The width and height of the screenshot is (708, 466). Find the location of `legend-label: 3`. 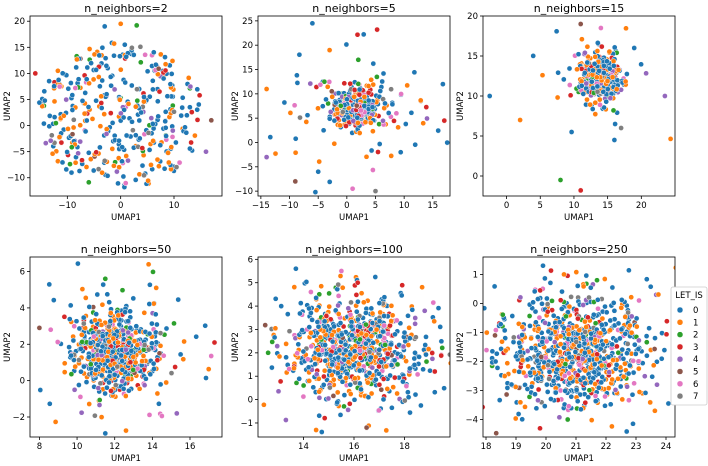

legend-label: 3 is located at coordinates (695, 348).